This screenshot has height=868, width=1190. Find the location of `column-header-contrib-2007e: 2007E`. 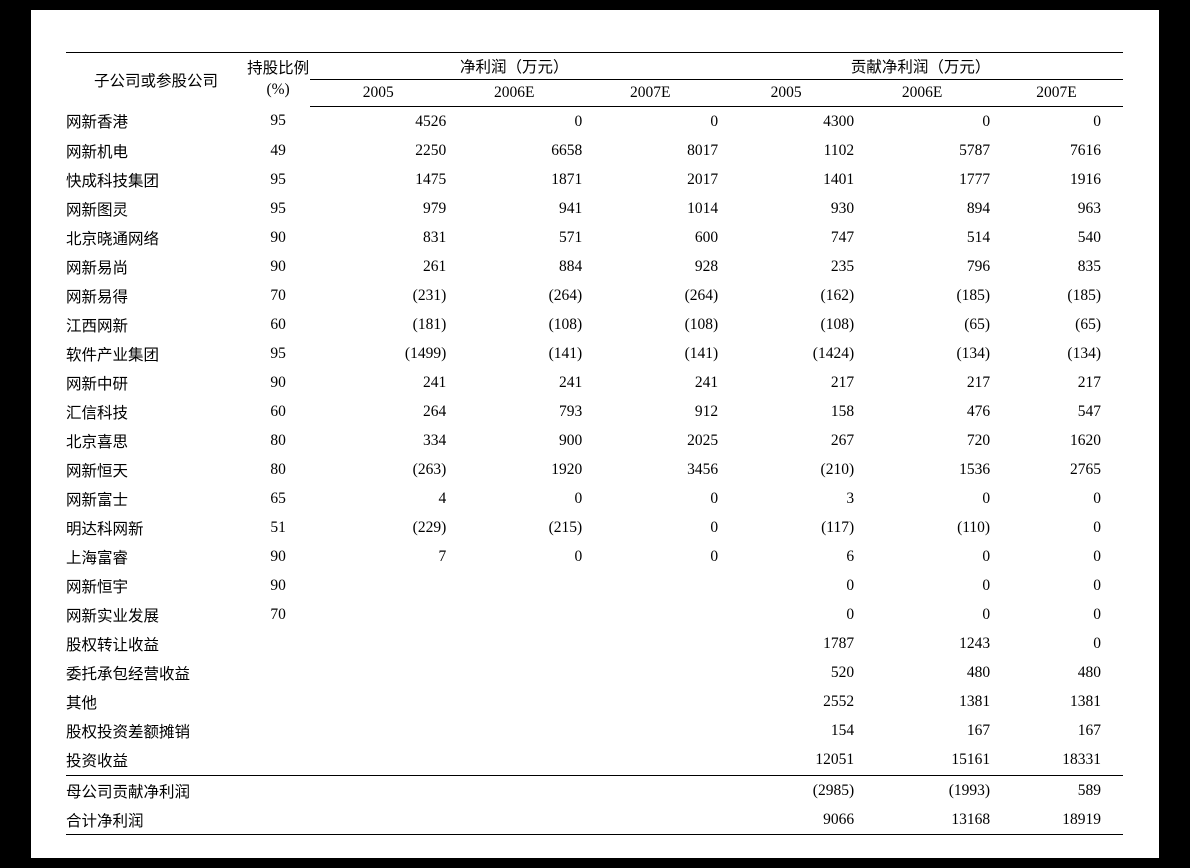

column-header-contrib-2007e: 2007E is located at coordinates (1056, 93).